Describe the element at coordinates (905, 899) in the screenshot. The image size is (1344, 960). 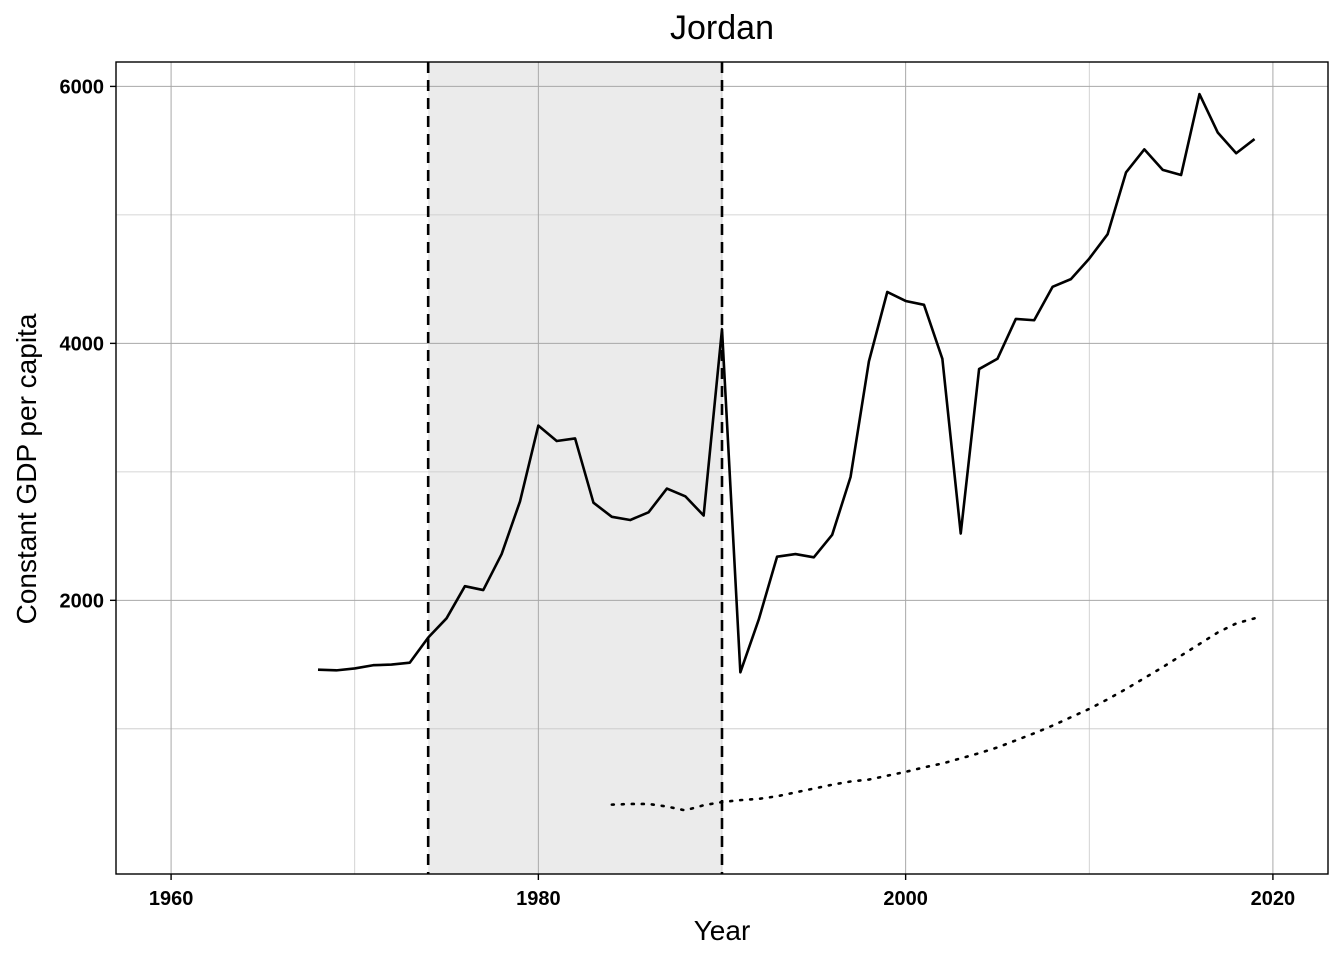
I see `x-tick-label: 2000` at that location.